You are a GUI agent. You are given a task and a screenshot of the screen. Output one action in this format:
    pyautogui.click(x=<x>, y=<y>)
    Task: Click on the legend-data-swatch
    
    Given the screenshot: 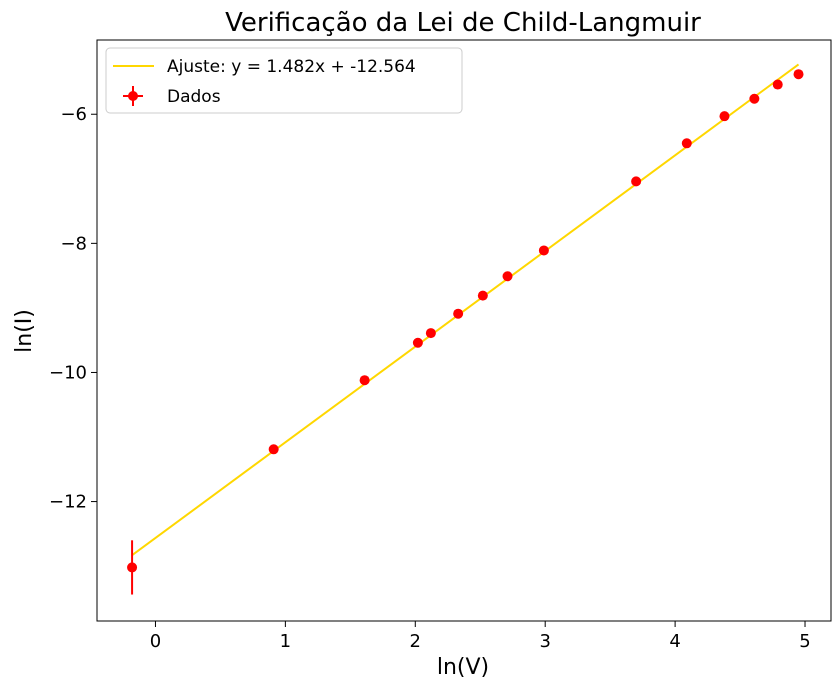 What is the action you would take?
    pyautogui.click(x=133, y=96)
    